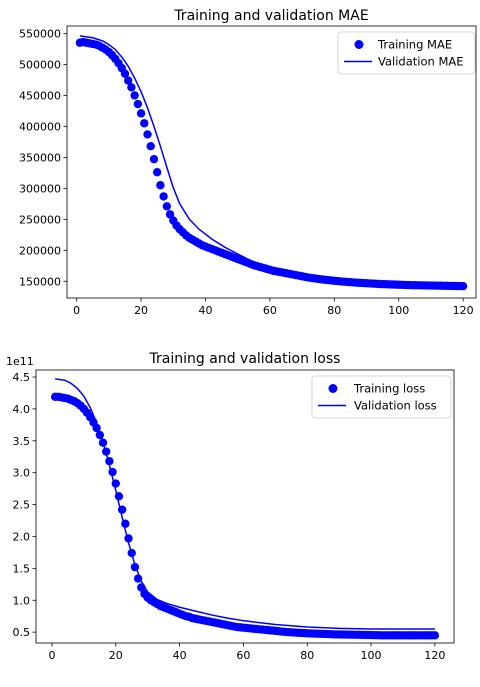 This screenshot has height=687, width=480. I want to click on mae-chart-title: Training and validation MAE, so click(270, 16).